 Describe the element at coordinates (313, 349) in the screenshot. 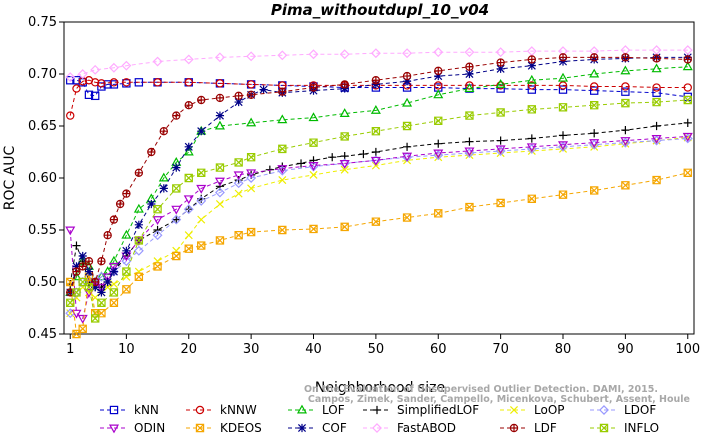

I see `x-tick-label: 40` at that location.